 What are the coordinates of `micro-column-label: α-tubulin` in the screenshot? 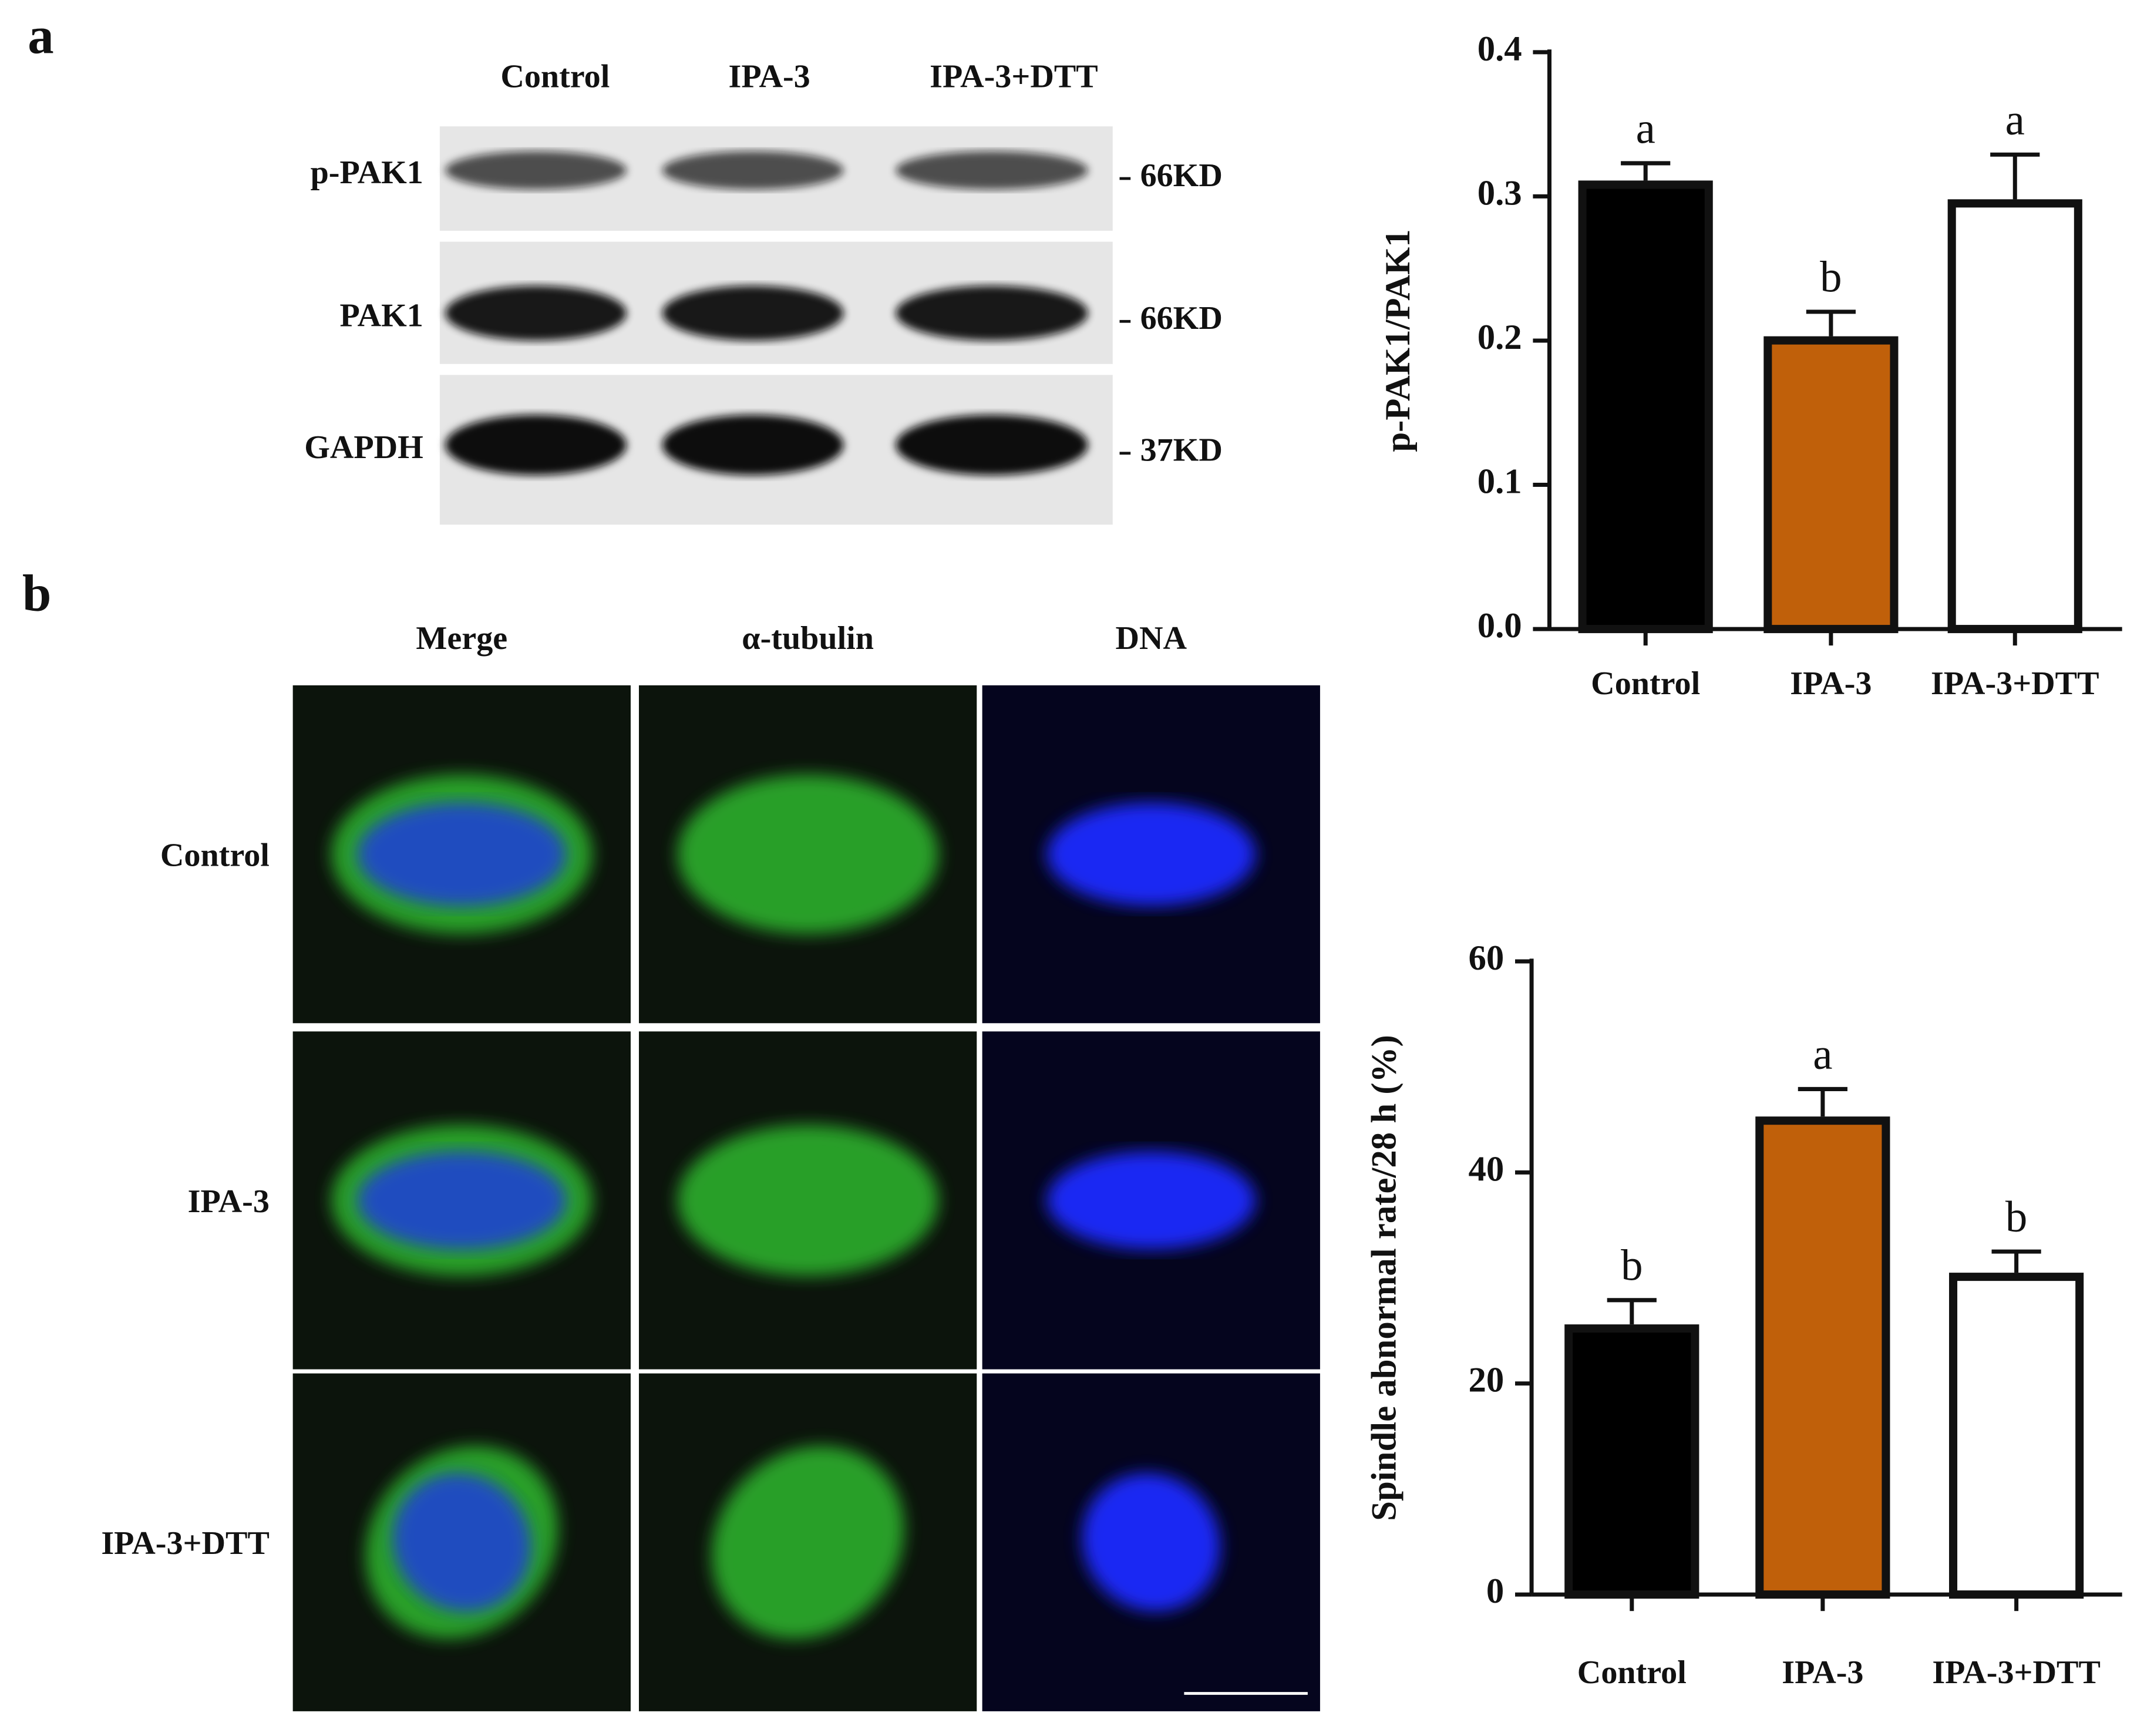 It's located at (808, 638).